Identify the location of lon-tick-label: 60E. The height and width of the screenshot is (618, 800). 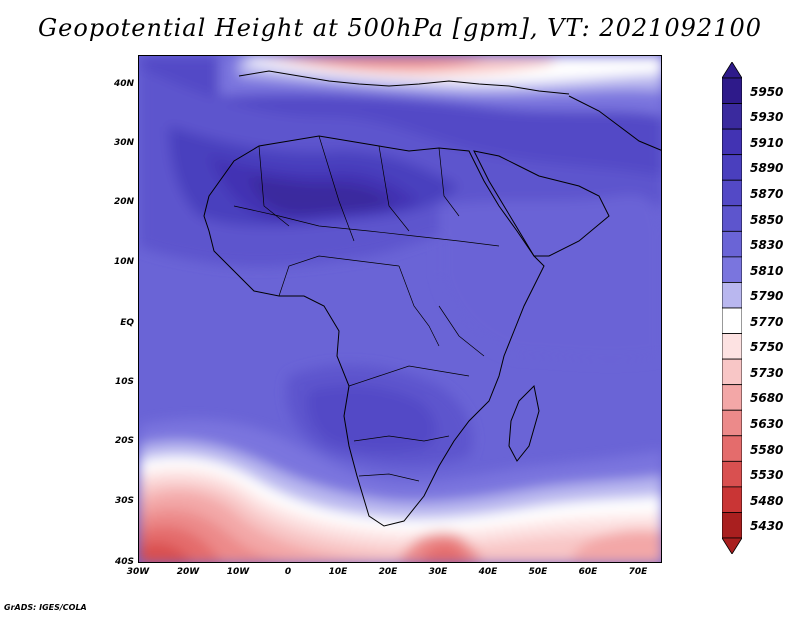
(588, 572).